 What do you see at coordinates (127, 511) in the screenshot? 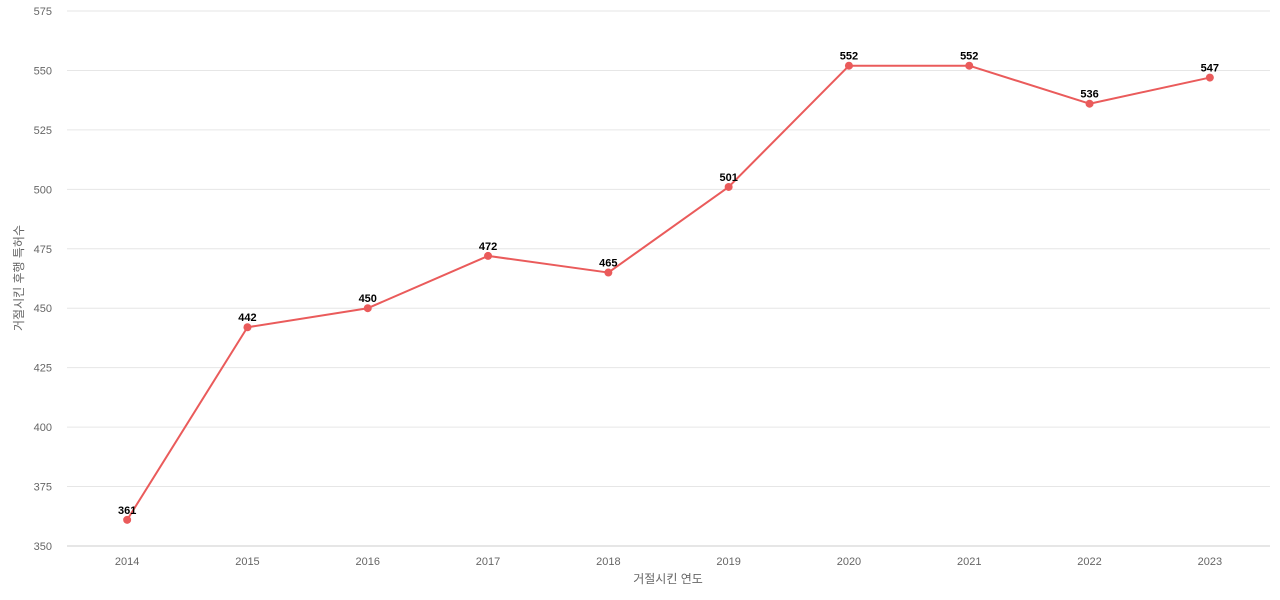
I see `data-label: 361` at bounding box center [127, 511].